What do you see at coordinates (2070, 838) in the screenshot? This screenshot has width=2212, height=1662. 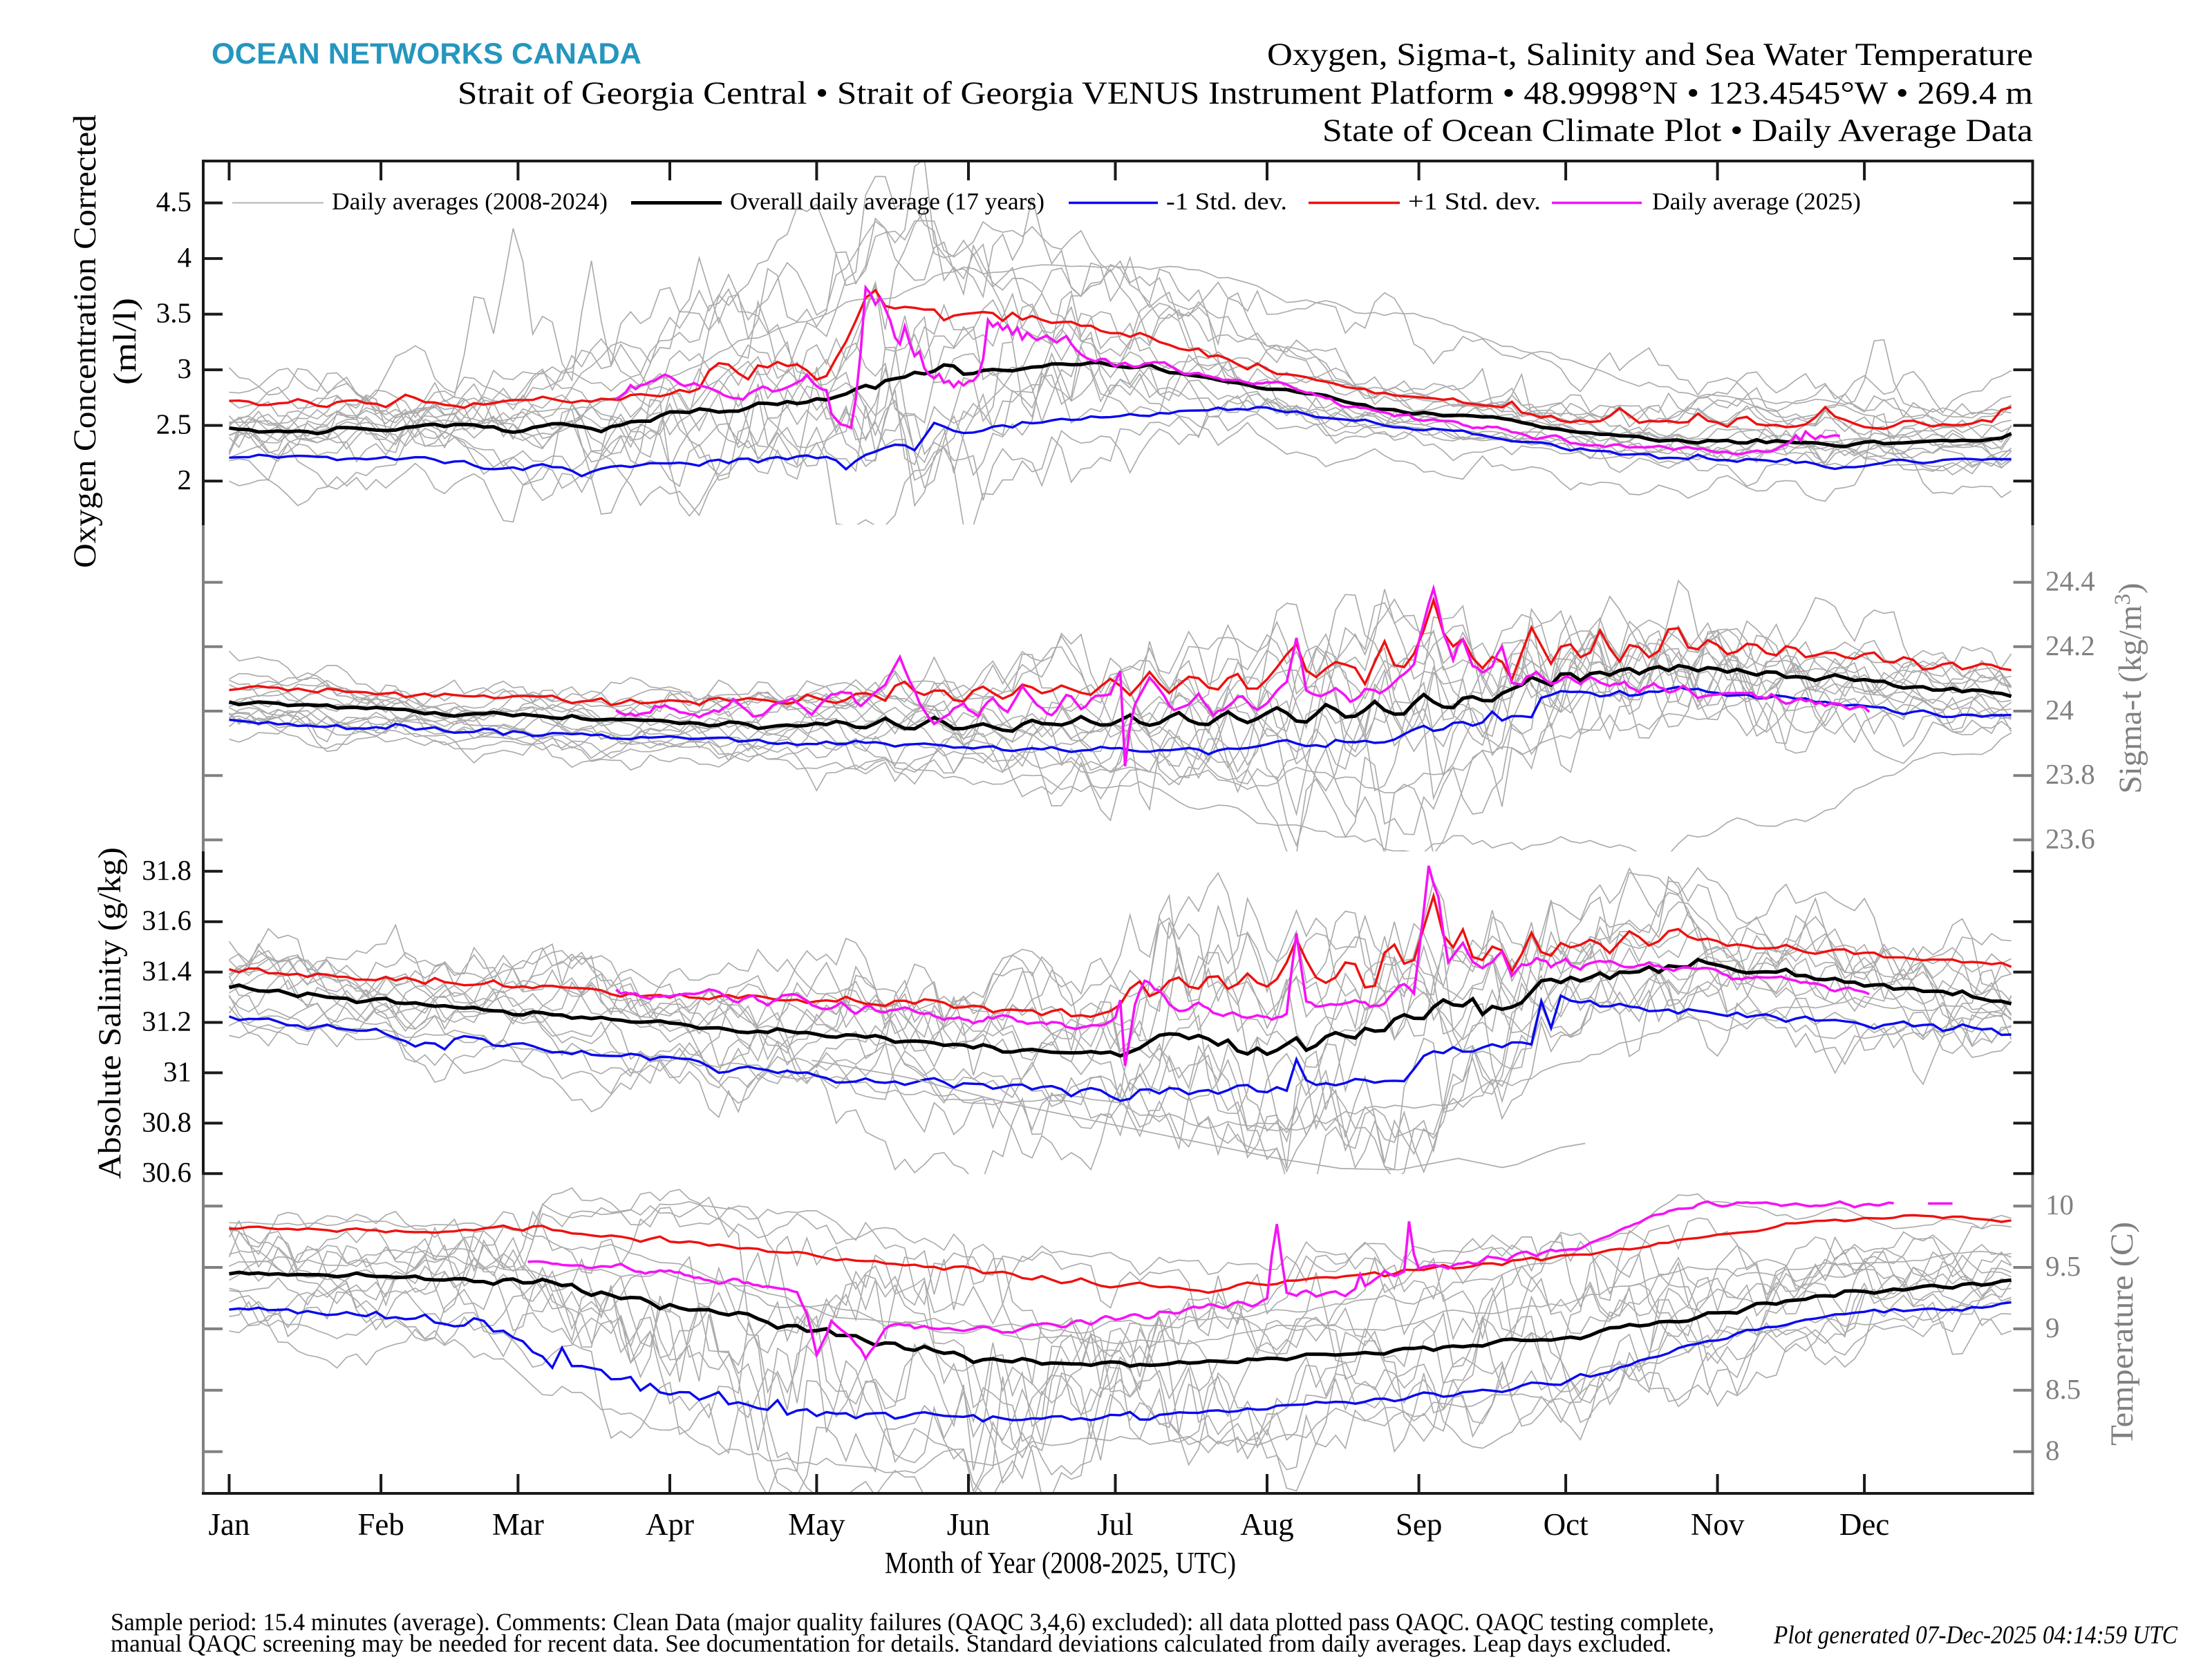 I see `svg-text: 23.6` at bounding box center [2070, 838].